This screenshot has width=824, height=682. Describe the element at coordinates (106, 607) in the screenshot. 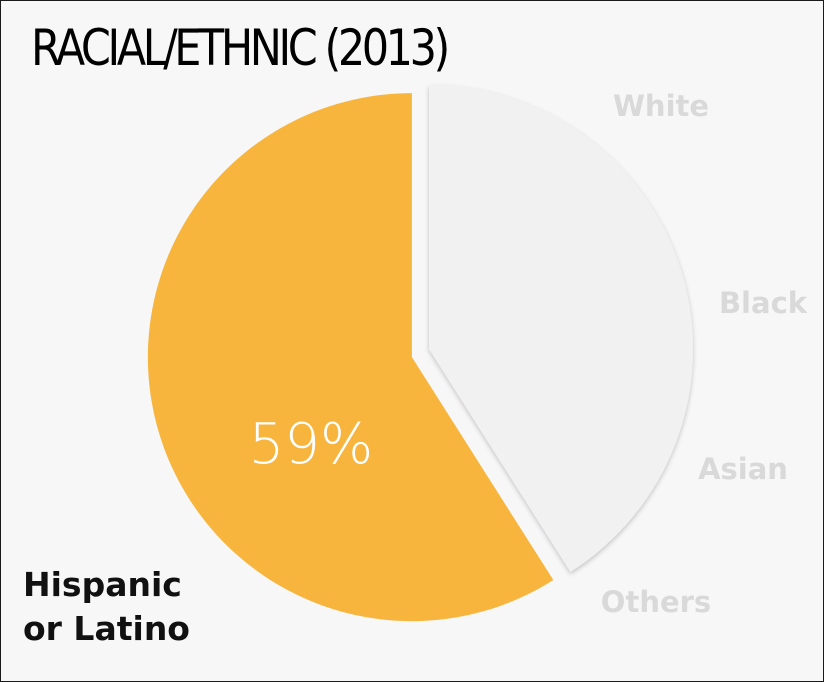

I see `highlight-category-label: Hispanic or Latino` at that location.